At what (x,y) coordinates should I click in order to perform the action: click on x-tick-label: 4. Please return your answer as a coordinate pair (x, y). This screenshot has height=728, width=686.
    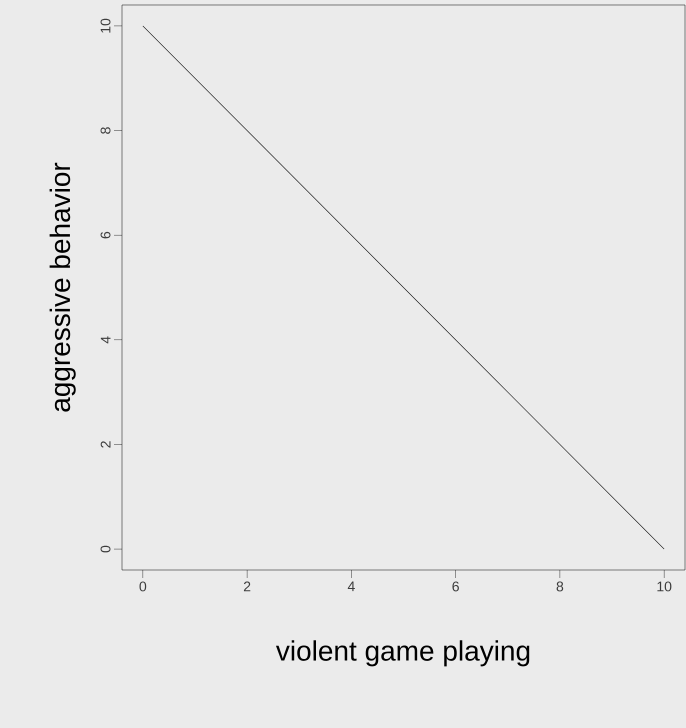
    Looking at the image, I should click on (351, 587).